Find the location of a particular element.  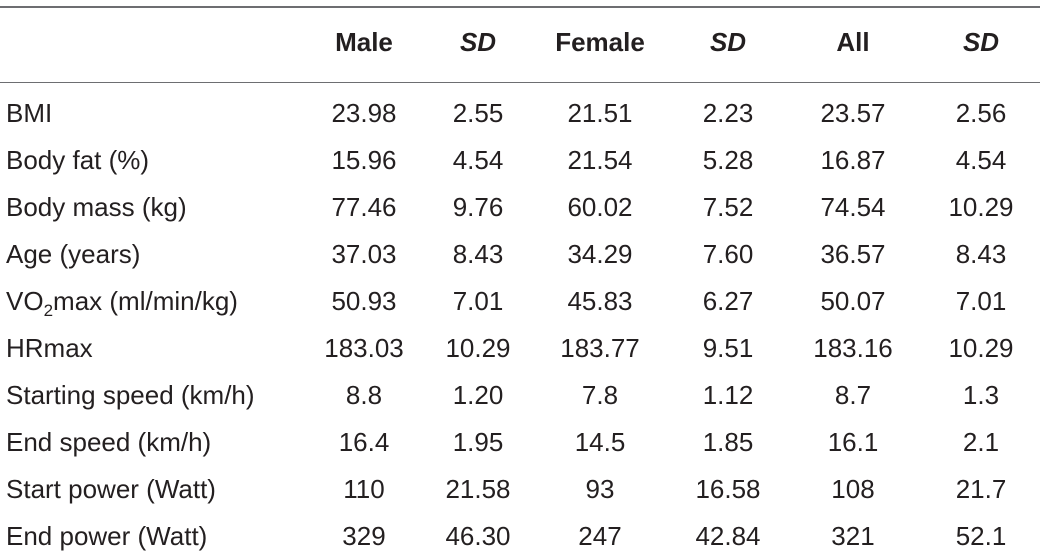

cell-all: 50.07 is located at coordinates (853, 301).